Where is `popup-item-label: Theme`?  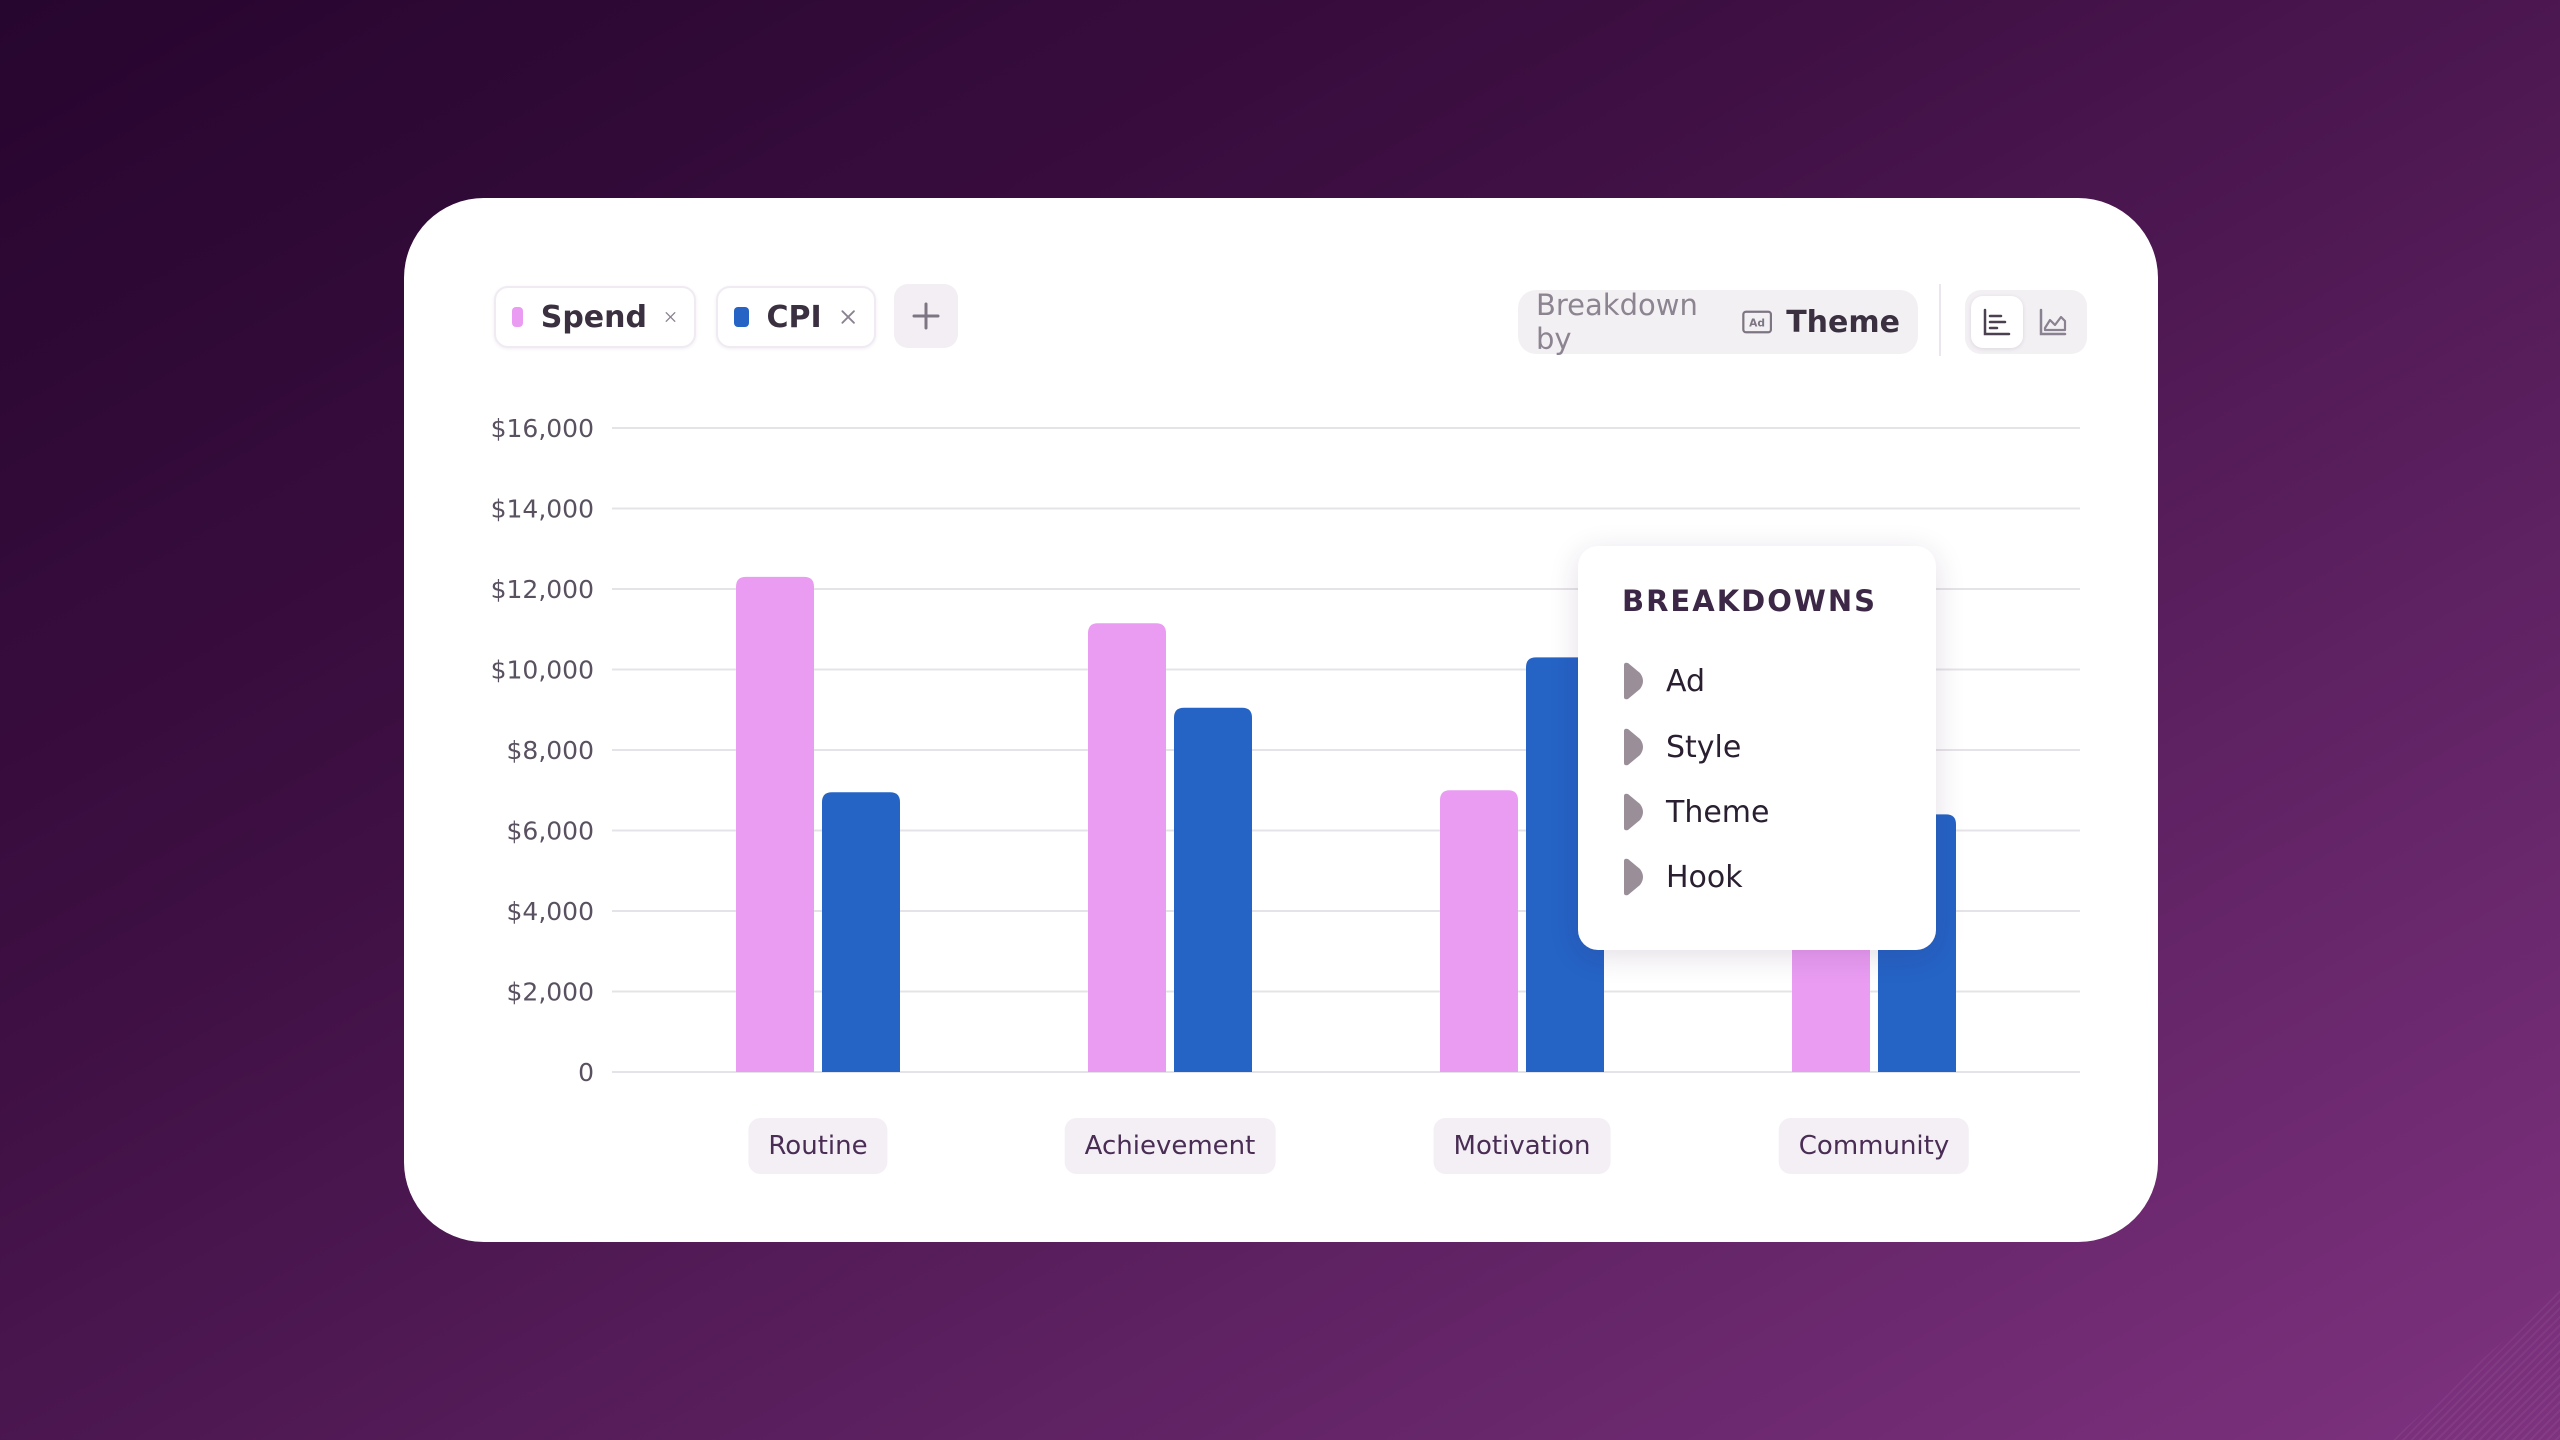
popup-item-label: Theme is located at coordinates (1718, 812).